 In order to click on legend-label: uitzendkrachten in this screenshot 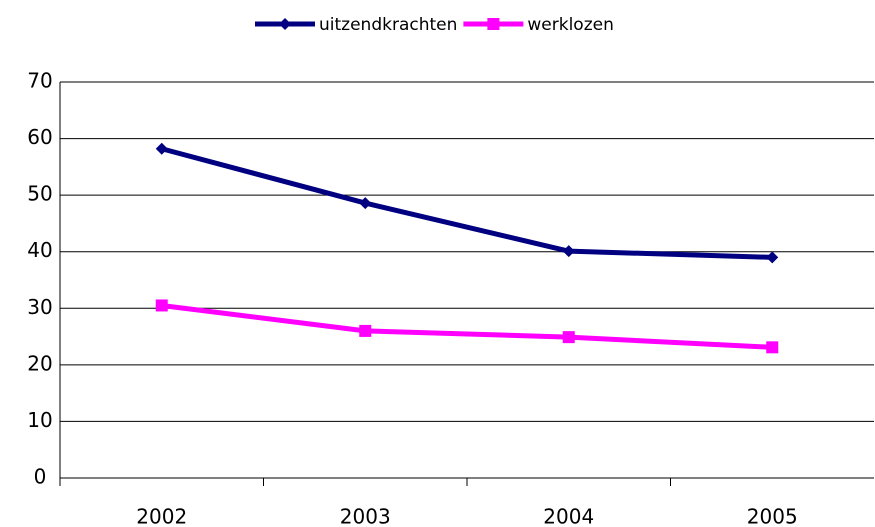, I will do `click(388, 25)`.